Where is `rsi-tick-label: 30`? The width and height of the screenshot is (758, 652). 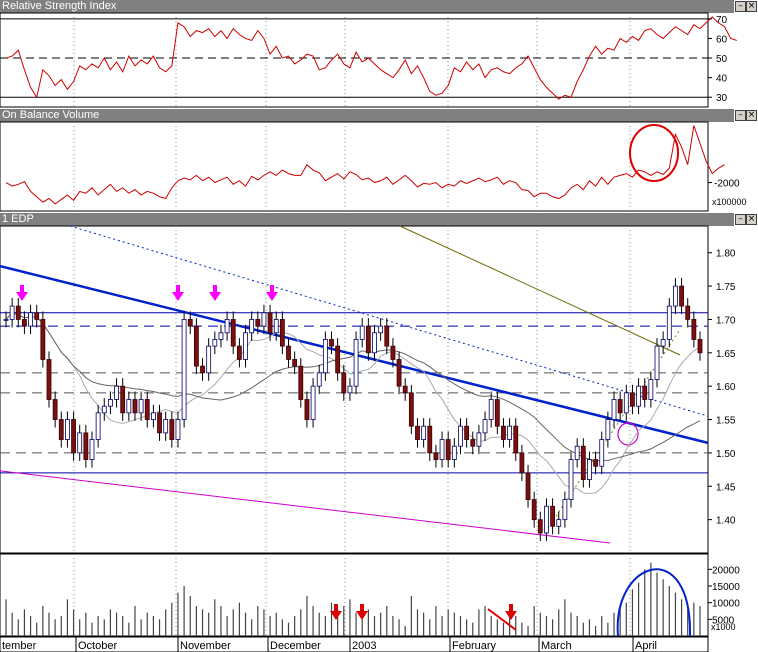
rsi-tick-label: 30 is located at coordinates (722, 98).